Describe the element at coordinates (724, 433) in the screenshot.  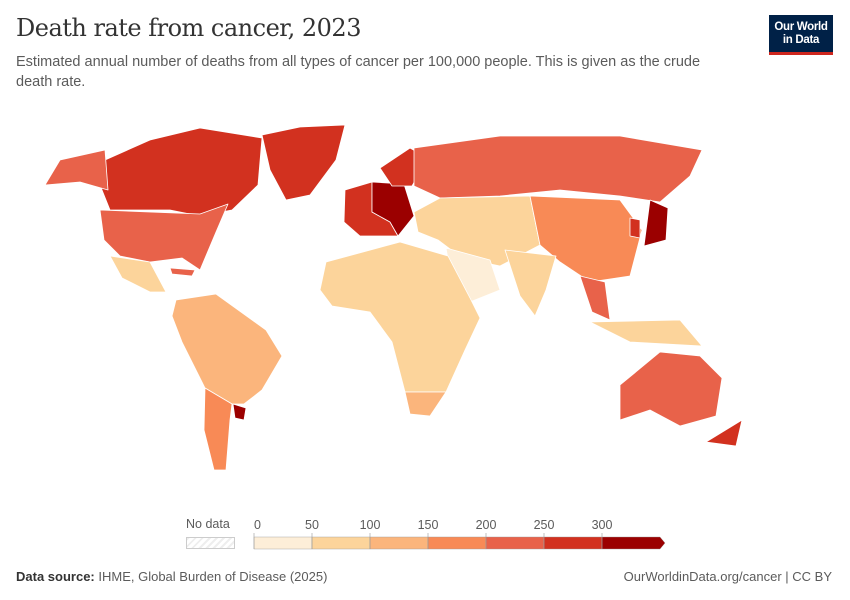
I see `region-new-zealand: New Zealand: 250-300` at that location.